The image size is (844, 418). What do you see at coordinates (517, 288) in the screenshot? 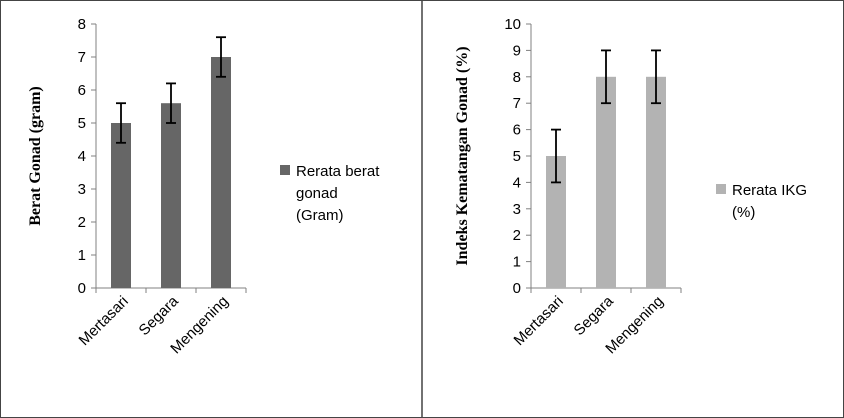
I see `chart2-y-tick-label: 0` at bounding box center [517, 288].